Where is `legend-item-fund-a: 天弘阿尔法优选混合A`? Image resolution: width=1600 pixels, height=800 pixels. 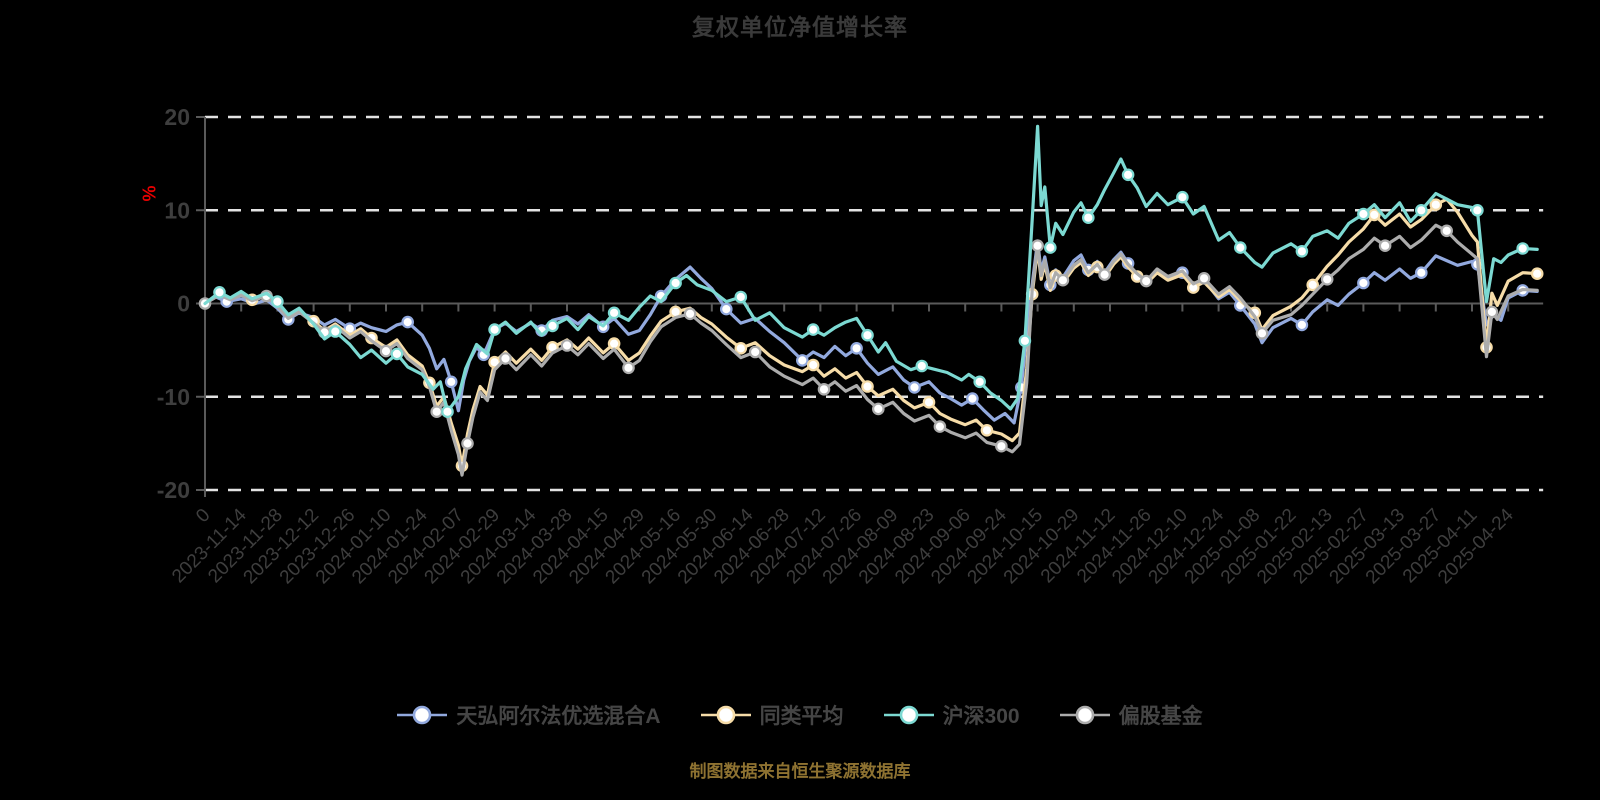 legend-item-fund-a: 天弘阿尔法优选混合A is located at coordinates (529, 715).